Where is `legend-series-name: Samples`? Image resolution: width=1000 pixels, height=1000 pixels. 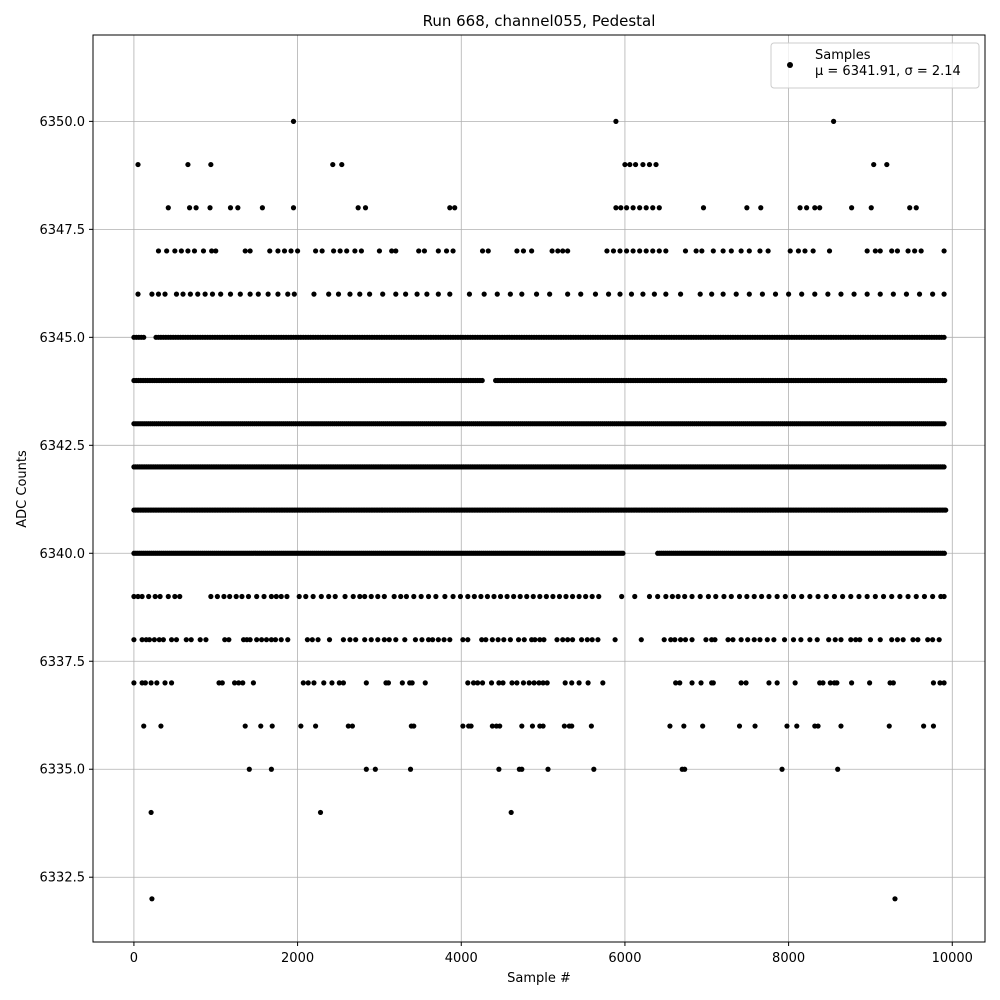 legend-series-name: Samples is located at coordinates (843, 55).